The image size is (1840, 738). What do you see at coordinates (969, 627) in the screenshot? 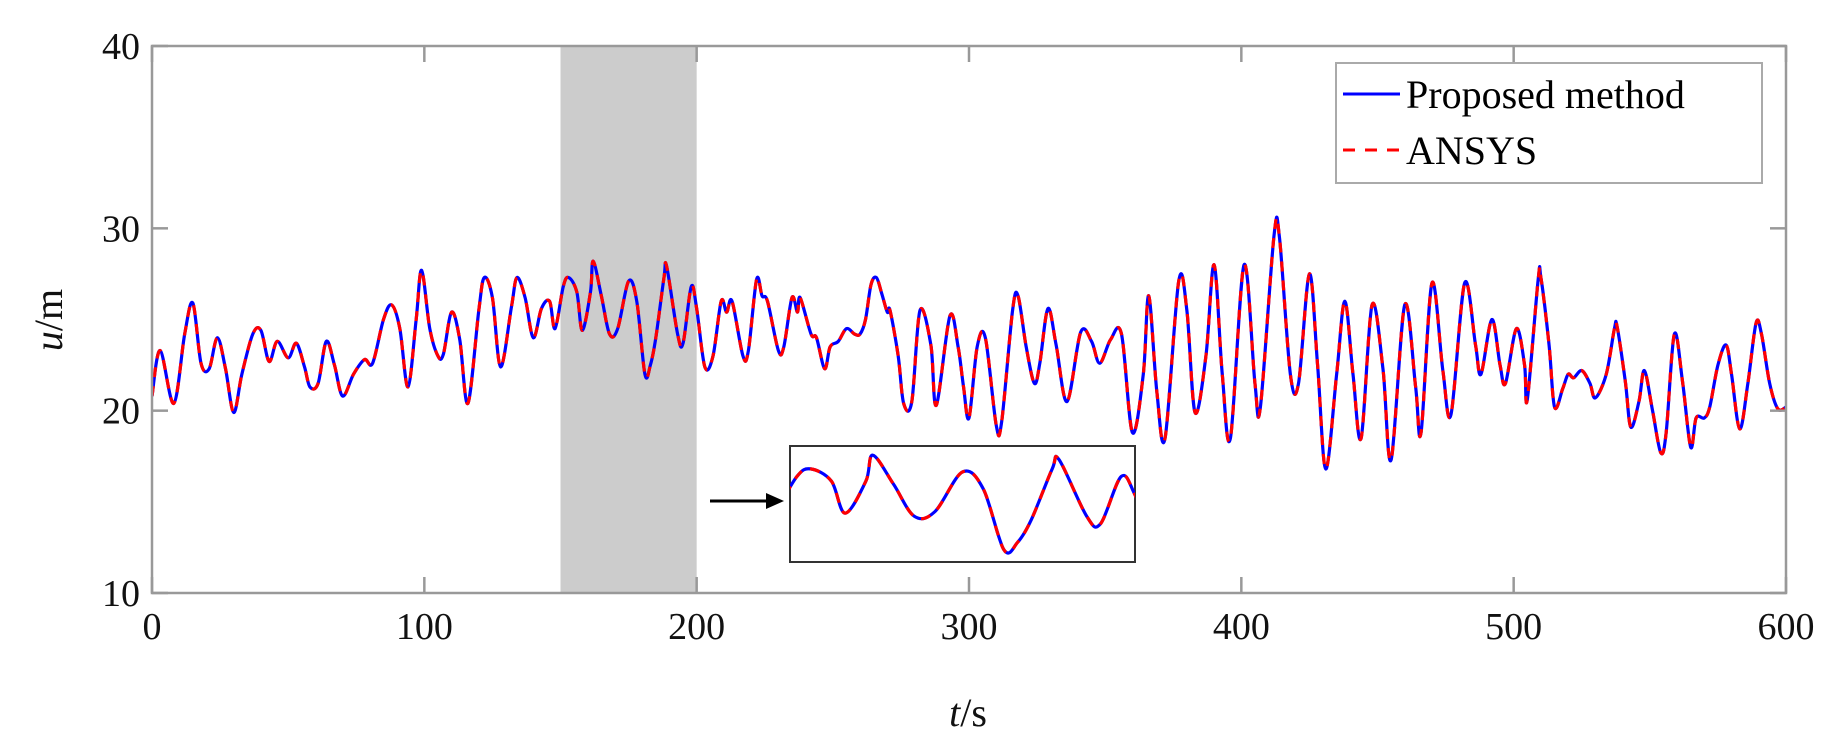
I see `x-tick-label: 300` at bounding box center [969, 627].